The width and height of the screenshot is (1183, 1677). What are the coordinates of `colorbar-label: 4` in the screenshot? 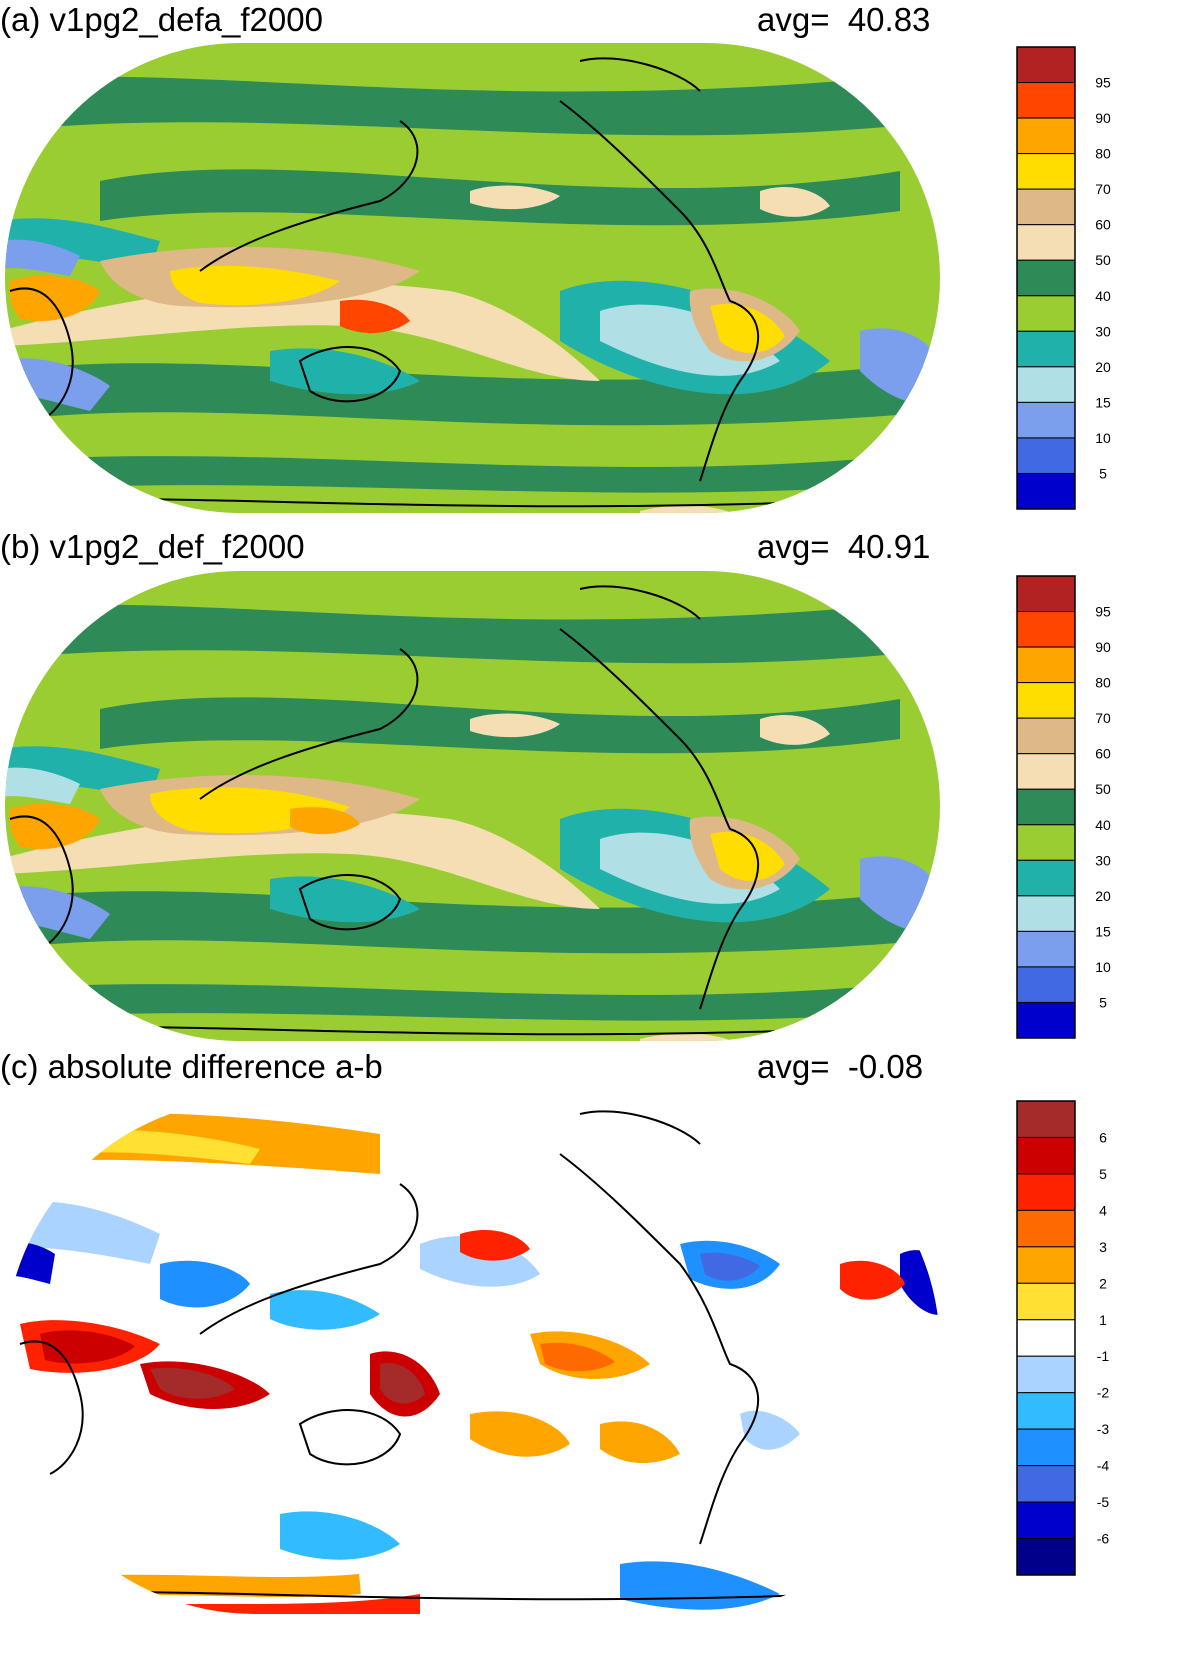 It's located at (1103, 1210).